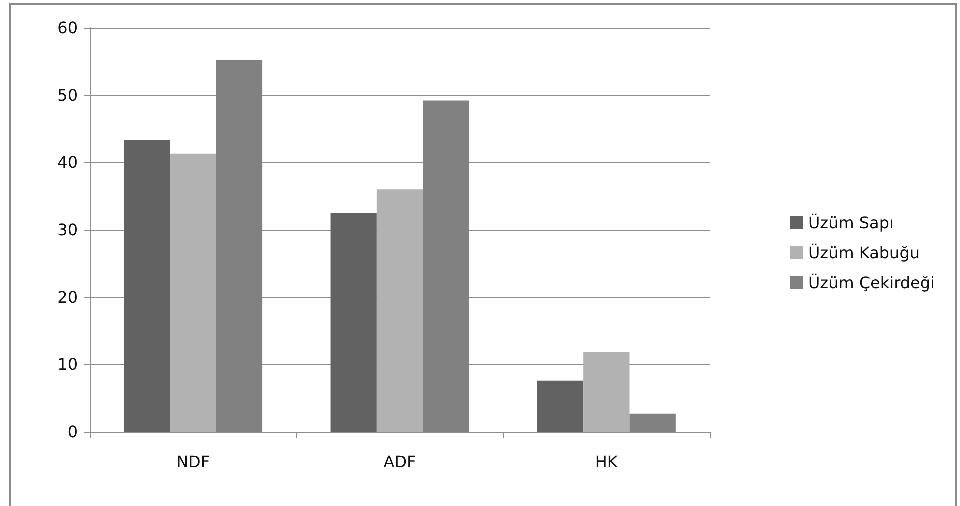 This screenshot has width=960, height=506. What do you see at coordinates (864, 253) in the screenshot?
I see `legend-label: Üzüm Kabuğu` at bounding box center [864, 253].